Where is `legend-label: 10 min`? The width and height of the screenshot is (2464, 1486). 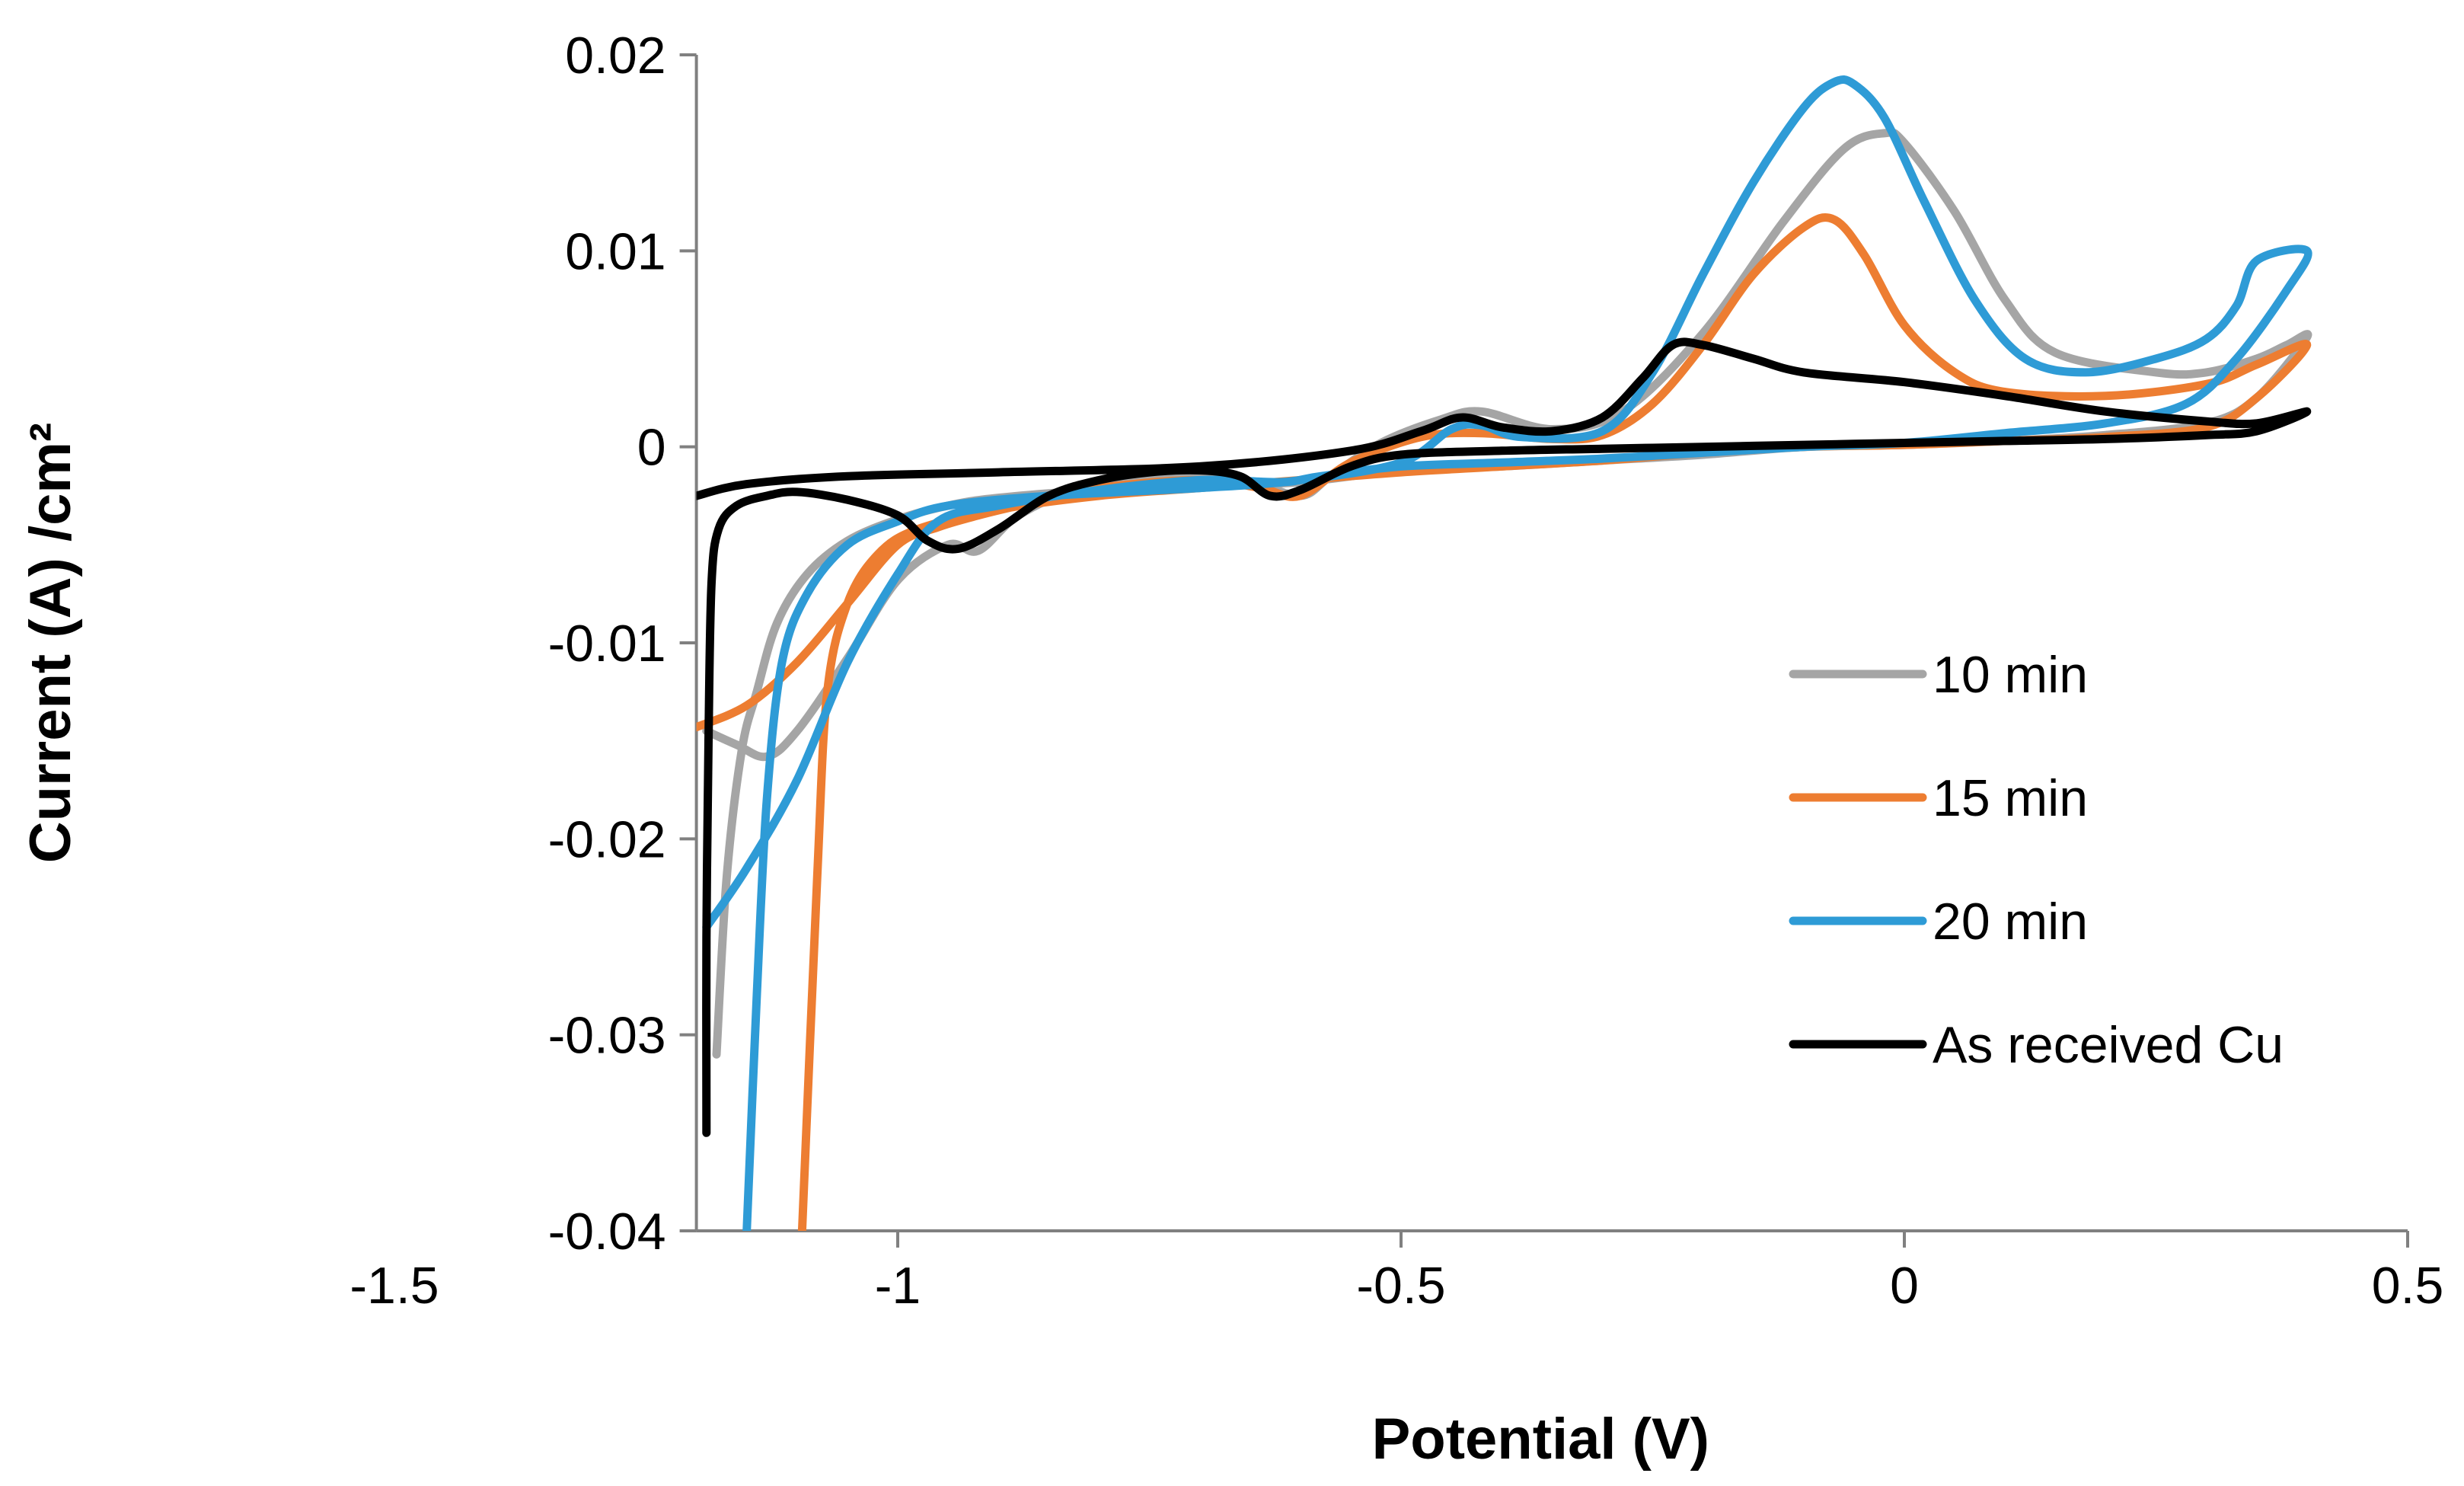 legend-label: 10 min is located at coordinates (2010, 675).